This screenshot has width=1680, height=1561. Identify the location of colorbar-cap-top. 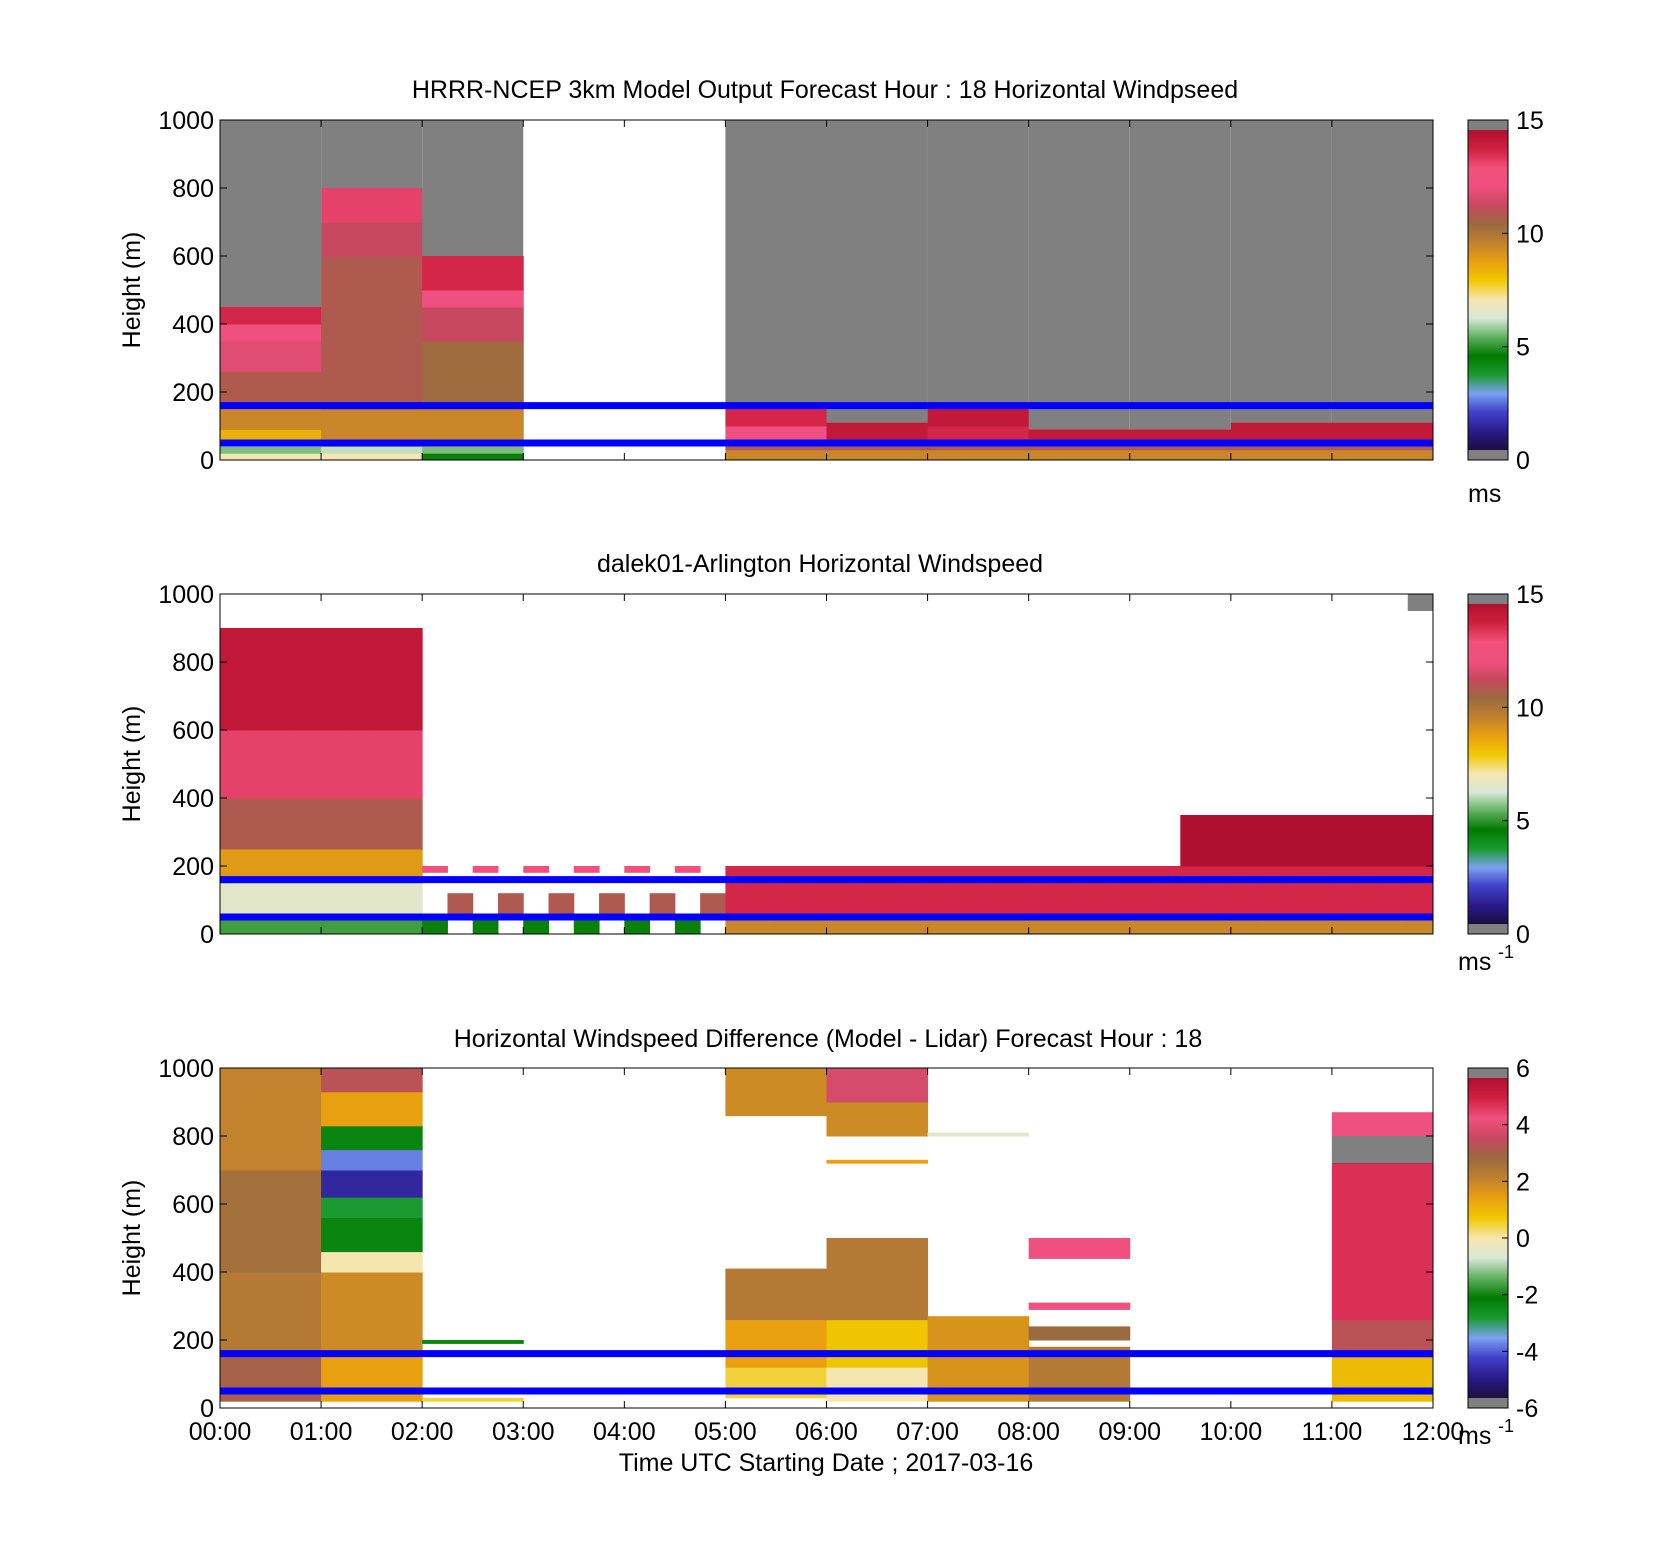
(1488, 125).